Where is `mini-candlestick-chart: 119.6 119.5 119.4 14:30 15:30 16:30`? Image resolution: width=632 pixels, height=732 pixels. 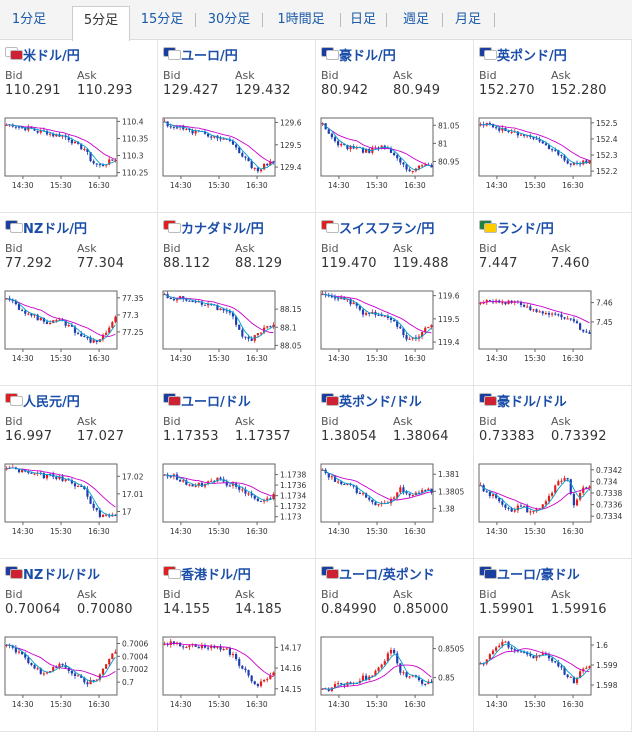
mini-candlestick-chart: 119.6 119.5 119.4 14:30 15:30 16:30 is located at coordinates (390, 326).